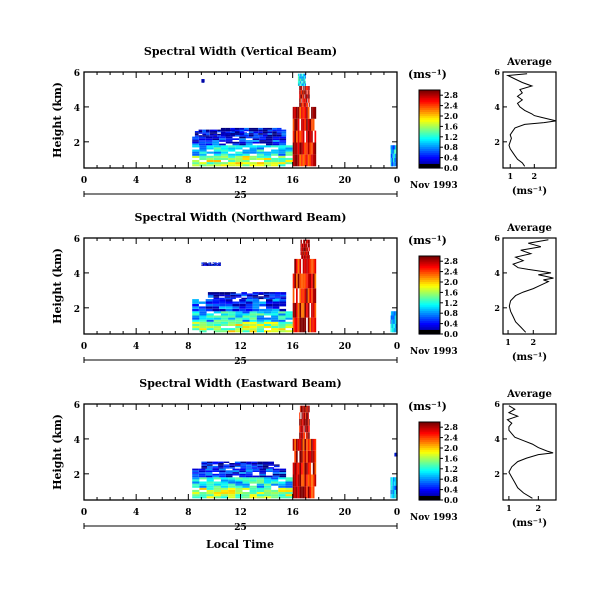 The image size is (610, 598). I want to click on average-y-tick-label: 6, so click(497, 404).